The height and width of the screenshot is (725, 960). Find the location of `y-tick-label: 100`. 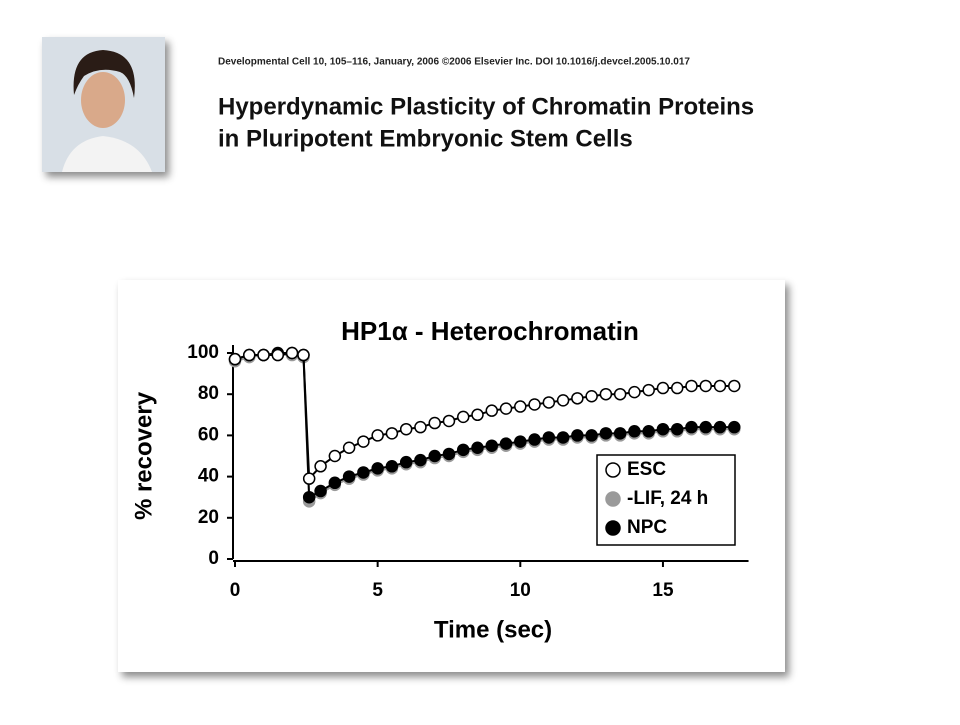

y-tick-label: 100 is located at coordinates (203, 352).